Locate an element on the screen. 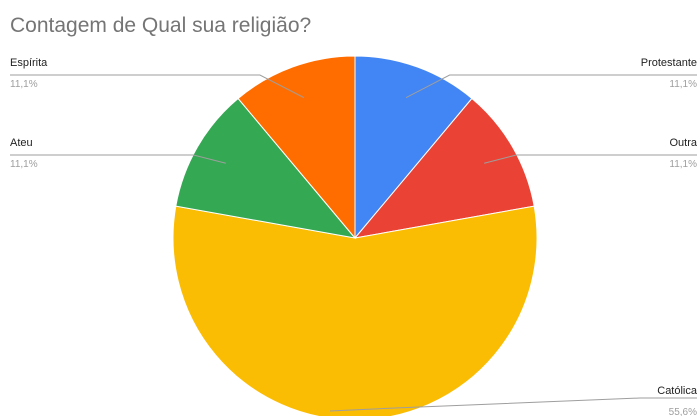  slice-value-label: 55,6% is located at coordinates (683, 411).